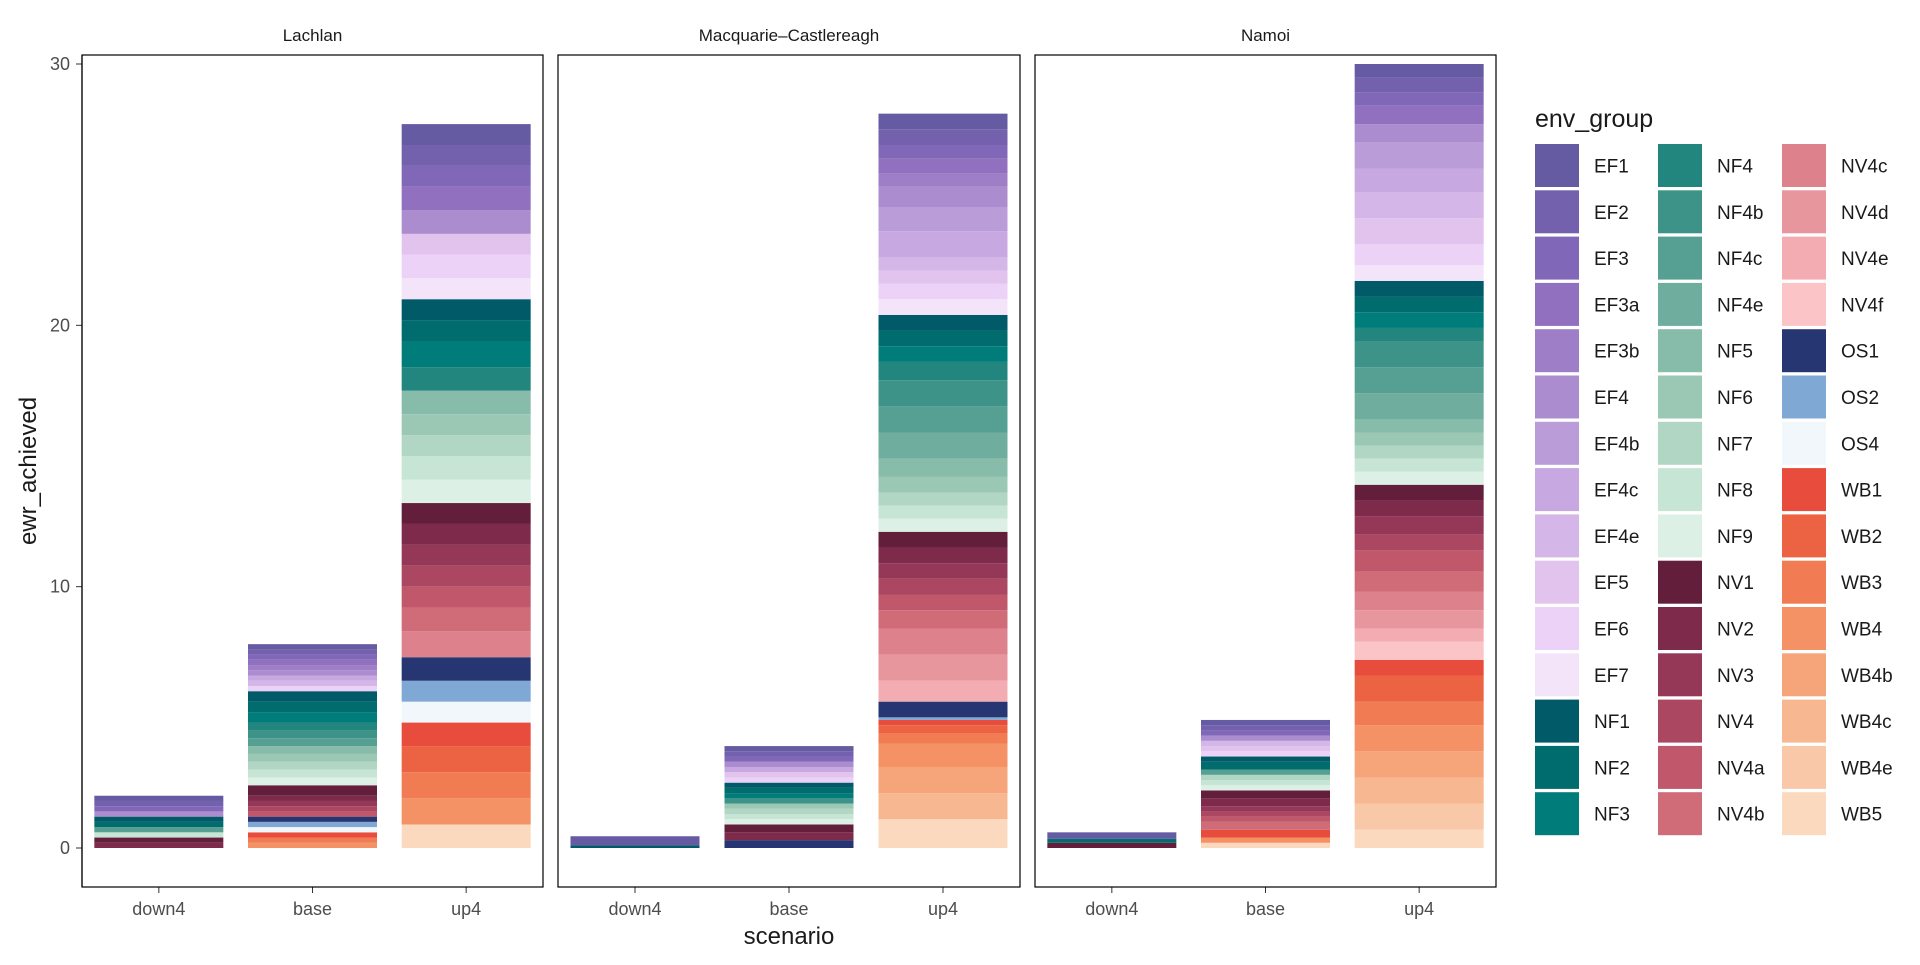 The width and height of the screenshot is (1920, 965). Describe the element at coordinates (1557, 258) in the screenshot. I see `legend-key-ef3` at that location.